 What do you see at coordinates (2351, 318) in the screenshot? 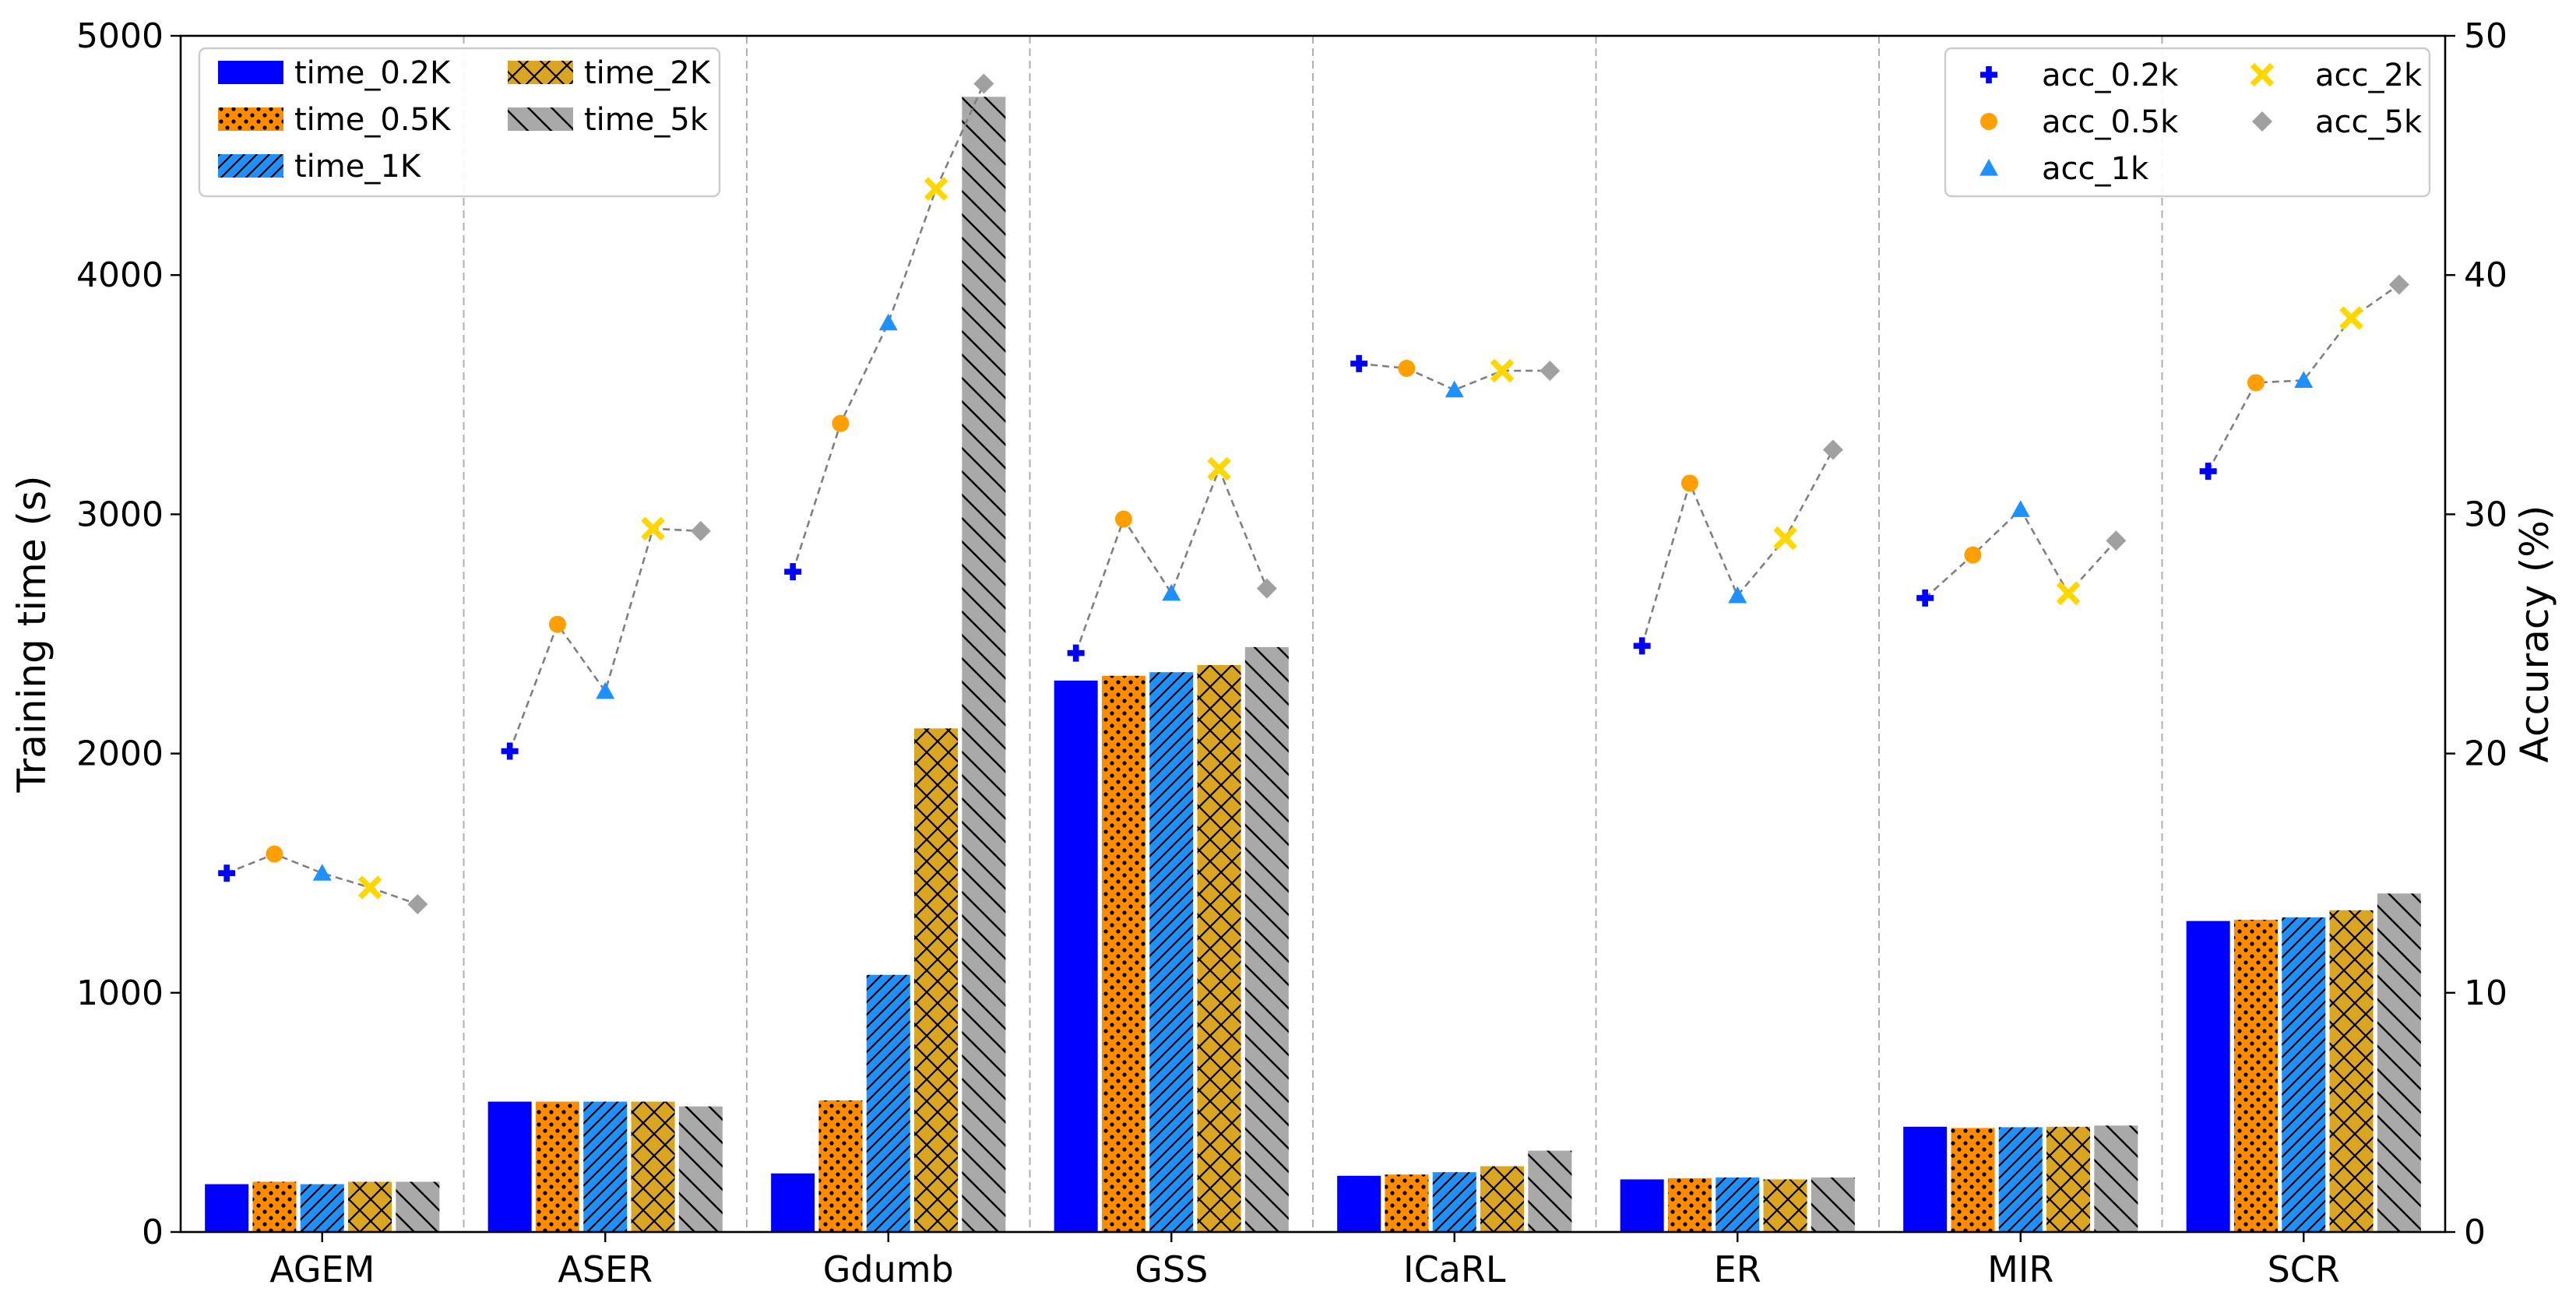
I see `marker-acc_2k-scr` at bounding box center [2351, 318].